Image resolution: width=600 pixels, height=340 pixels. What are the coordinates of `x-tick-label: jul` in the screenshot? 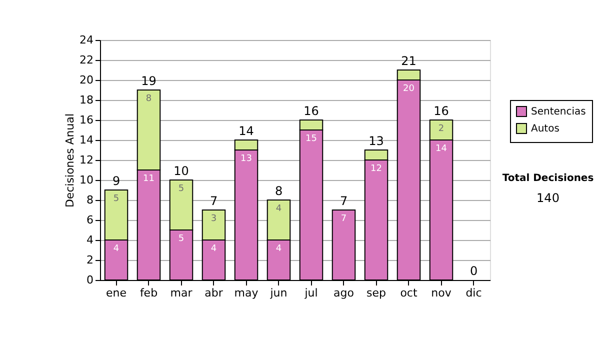 It's located at (311, 293).